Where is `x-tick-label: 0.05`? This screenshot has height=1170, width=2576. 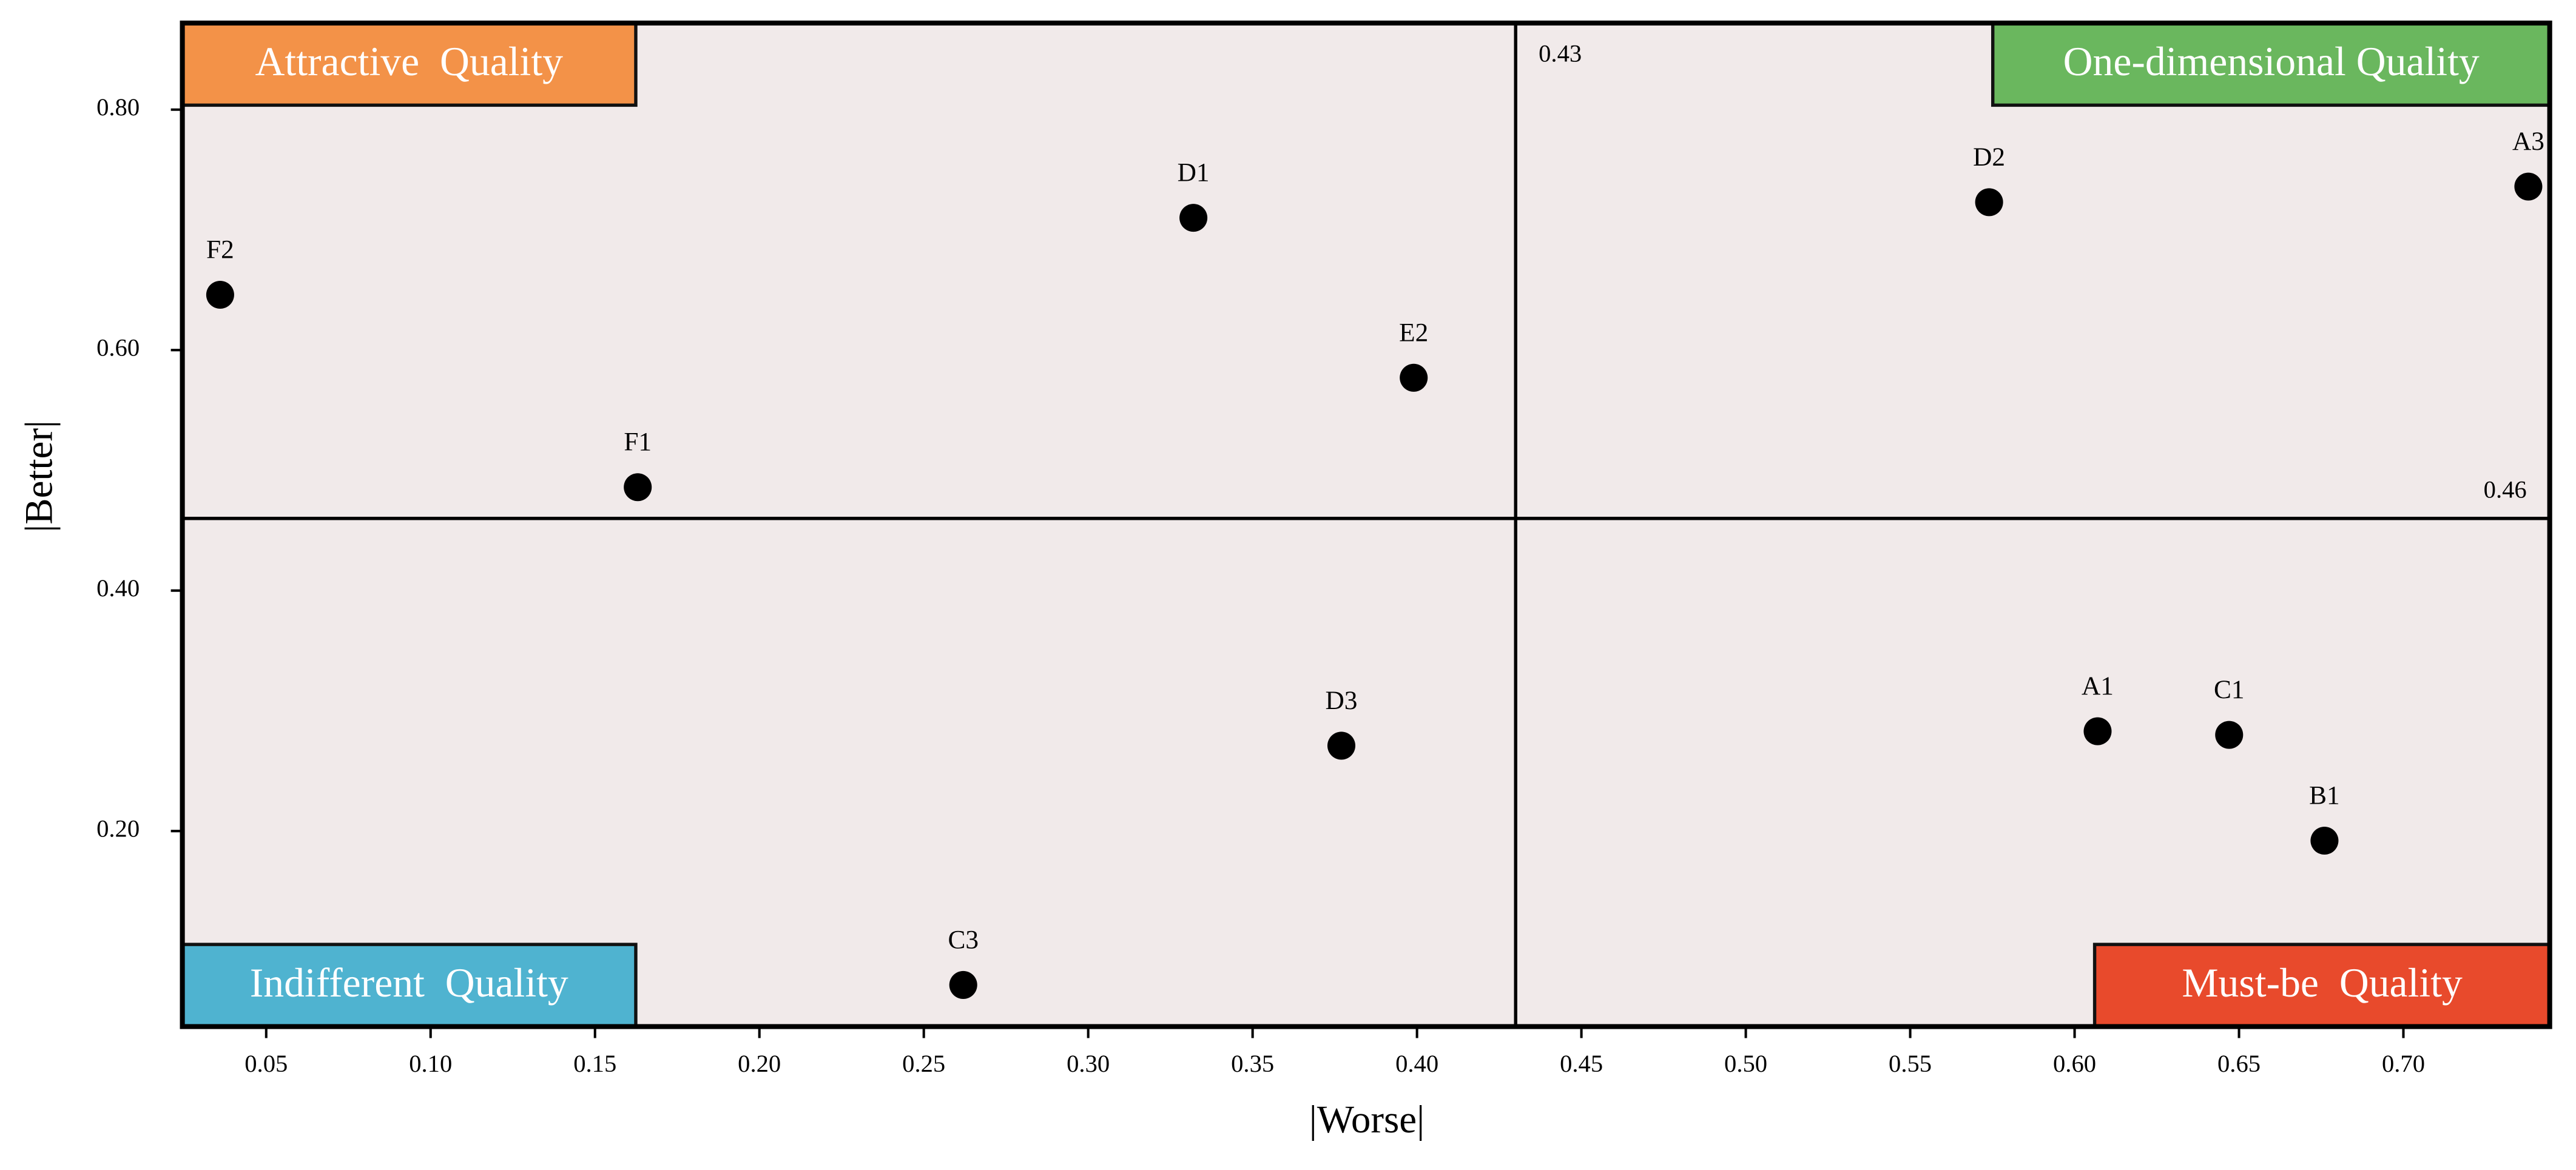 x-tick-label: 0.05 is located at coordinates (266, 1063).